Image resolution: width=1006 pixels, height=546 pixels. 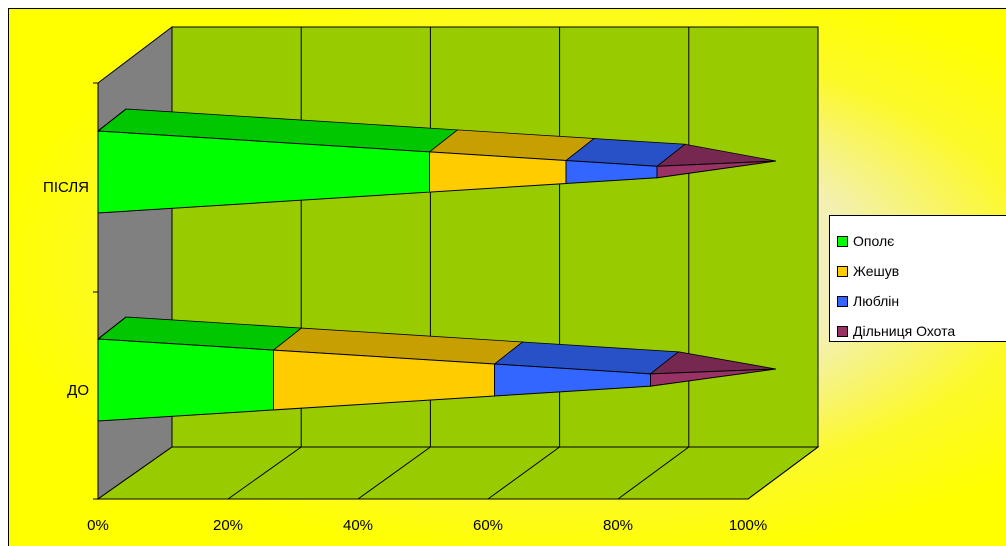 I want to click on legend-label: Ополє, so click(x=874, y=241).